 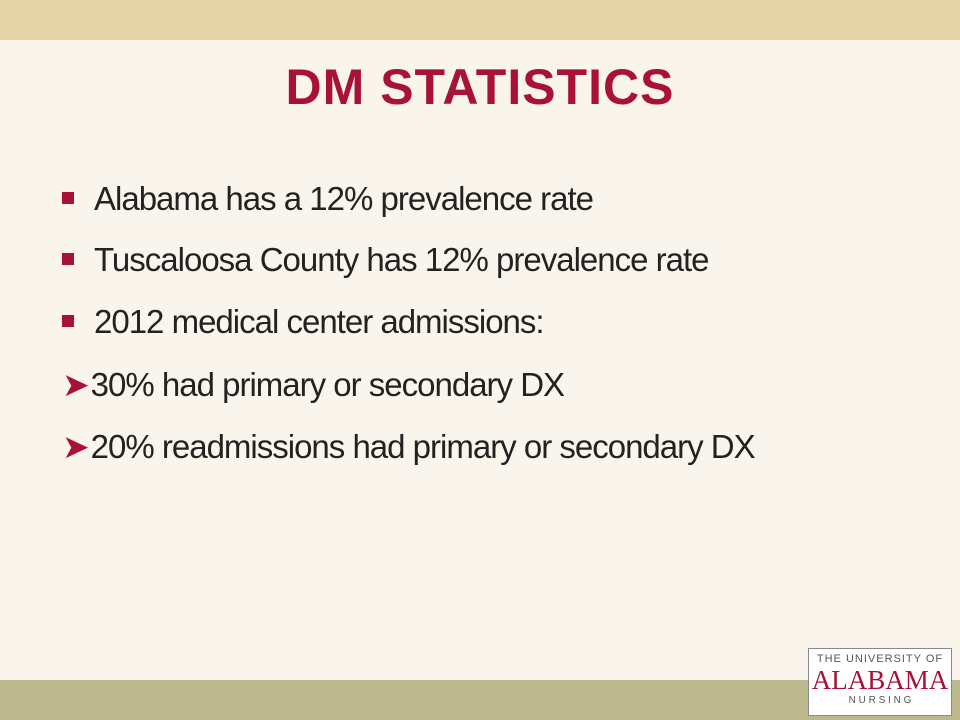 What do you see at coordinates (480, 20) in the screenshot?
I see `top-bar` at bounding box center [480, 20].